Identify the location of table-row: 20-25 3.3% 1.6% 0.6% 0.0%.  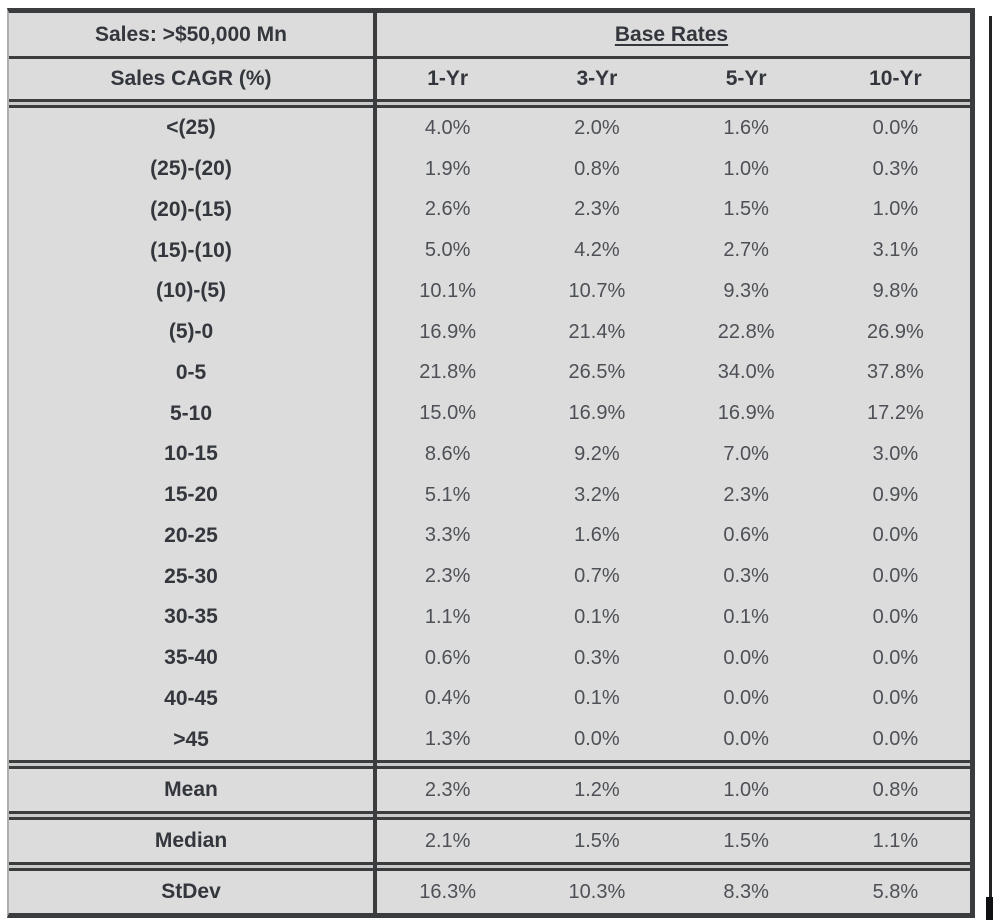
(489, 536).